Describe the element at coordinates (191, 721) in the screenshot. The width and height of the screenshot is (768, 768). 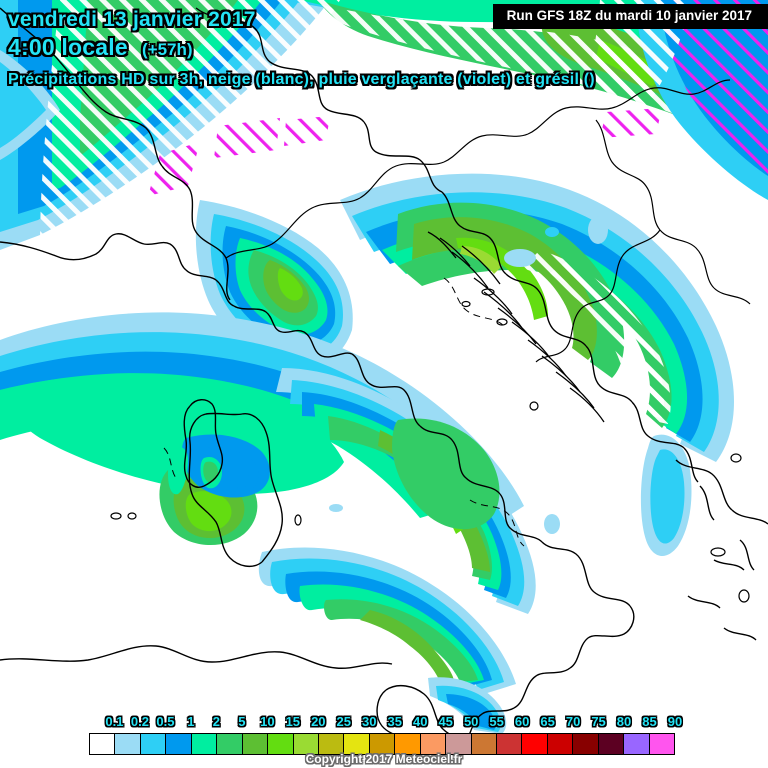
I see `legend-tick-label: 1` at that location.